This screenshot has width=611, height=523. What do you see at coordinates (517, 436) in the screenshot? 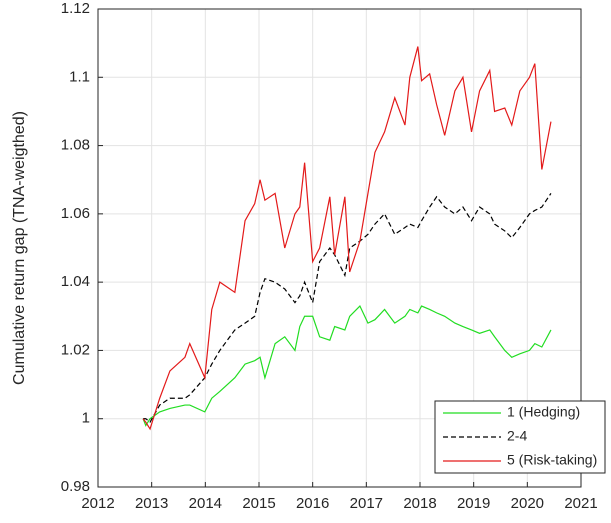
I see `legend-label: 2-4` at bounding box center [517, 436].